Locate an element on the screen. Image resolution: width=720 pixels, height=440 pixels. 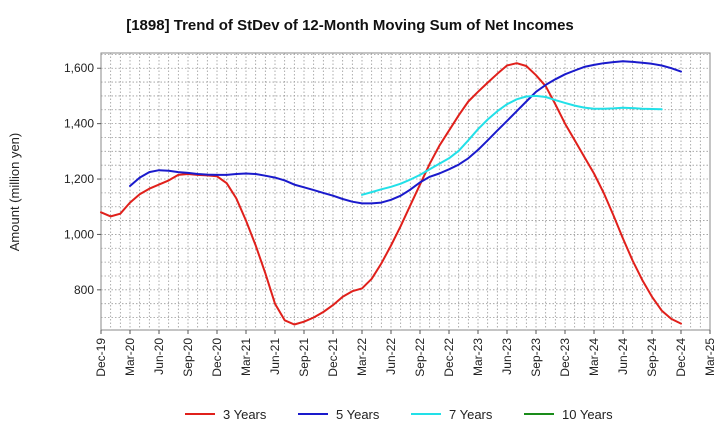
x-tick-label: Mar-22 is located at coordinates (362, 357).